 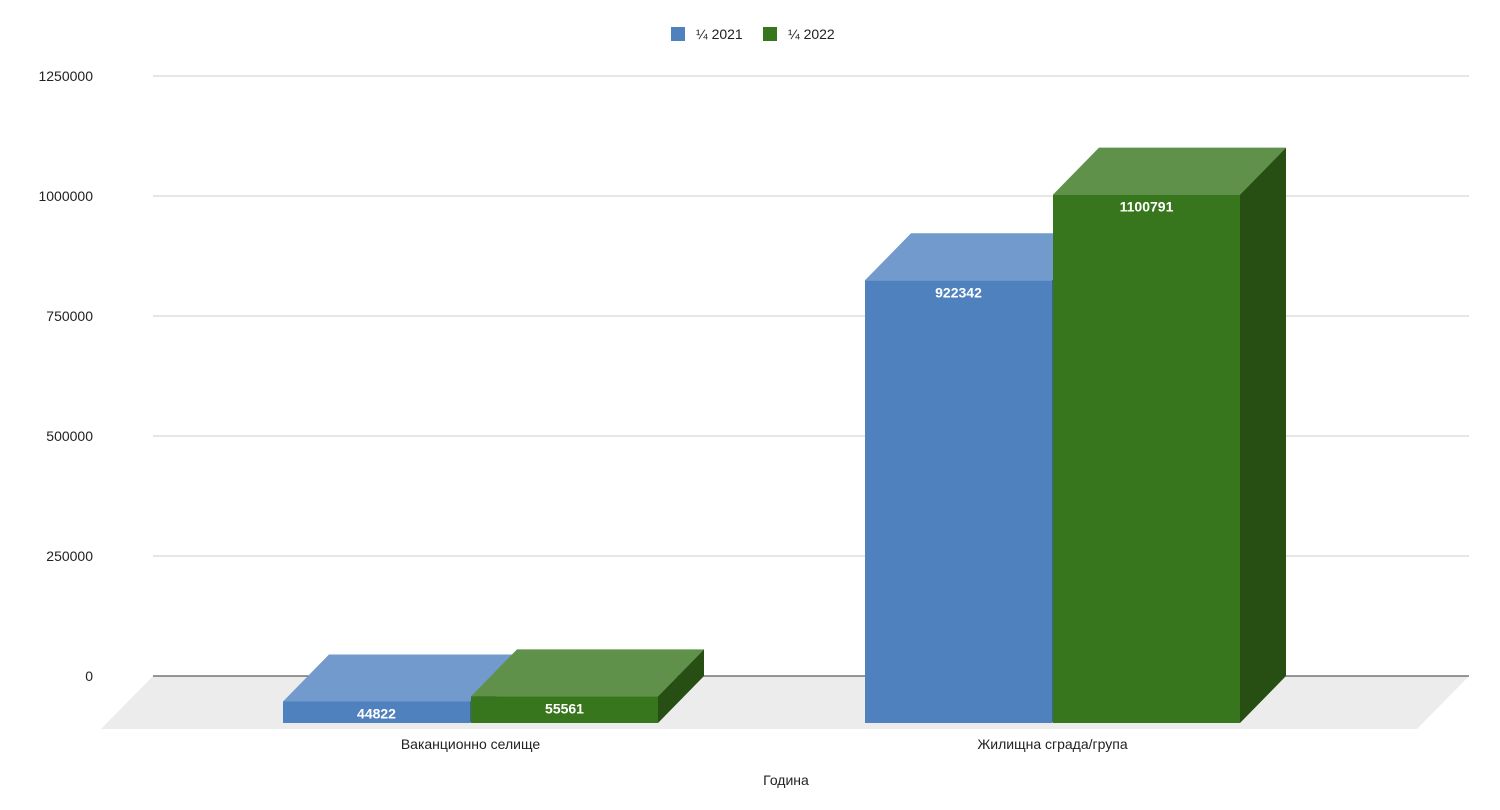 I want to click on y-tick-label: 1000000, so click(x=65, y=196).